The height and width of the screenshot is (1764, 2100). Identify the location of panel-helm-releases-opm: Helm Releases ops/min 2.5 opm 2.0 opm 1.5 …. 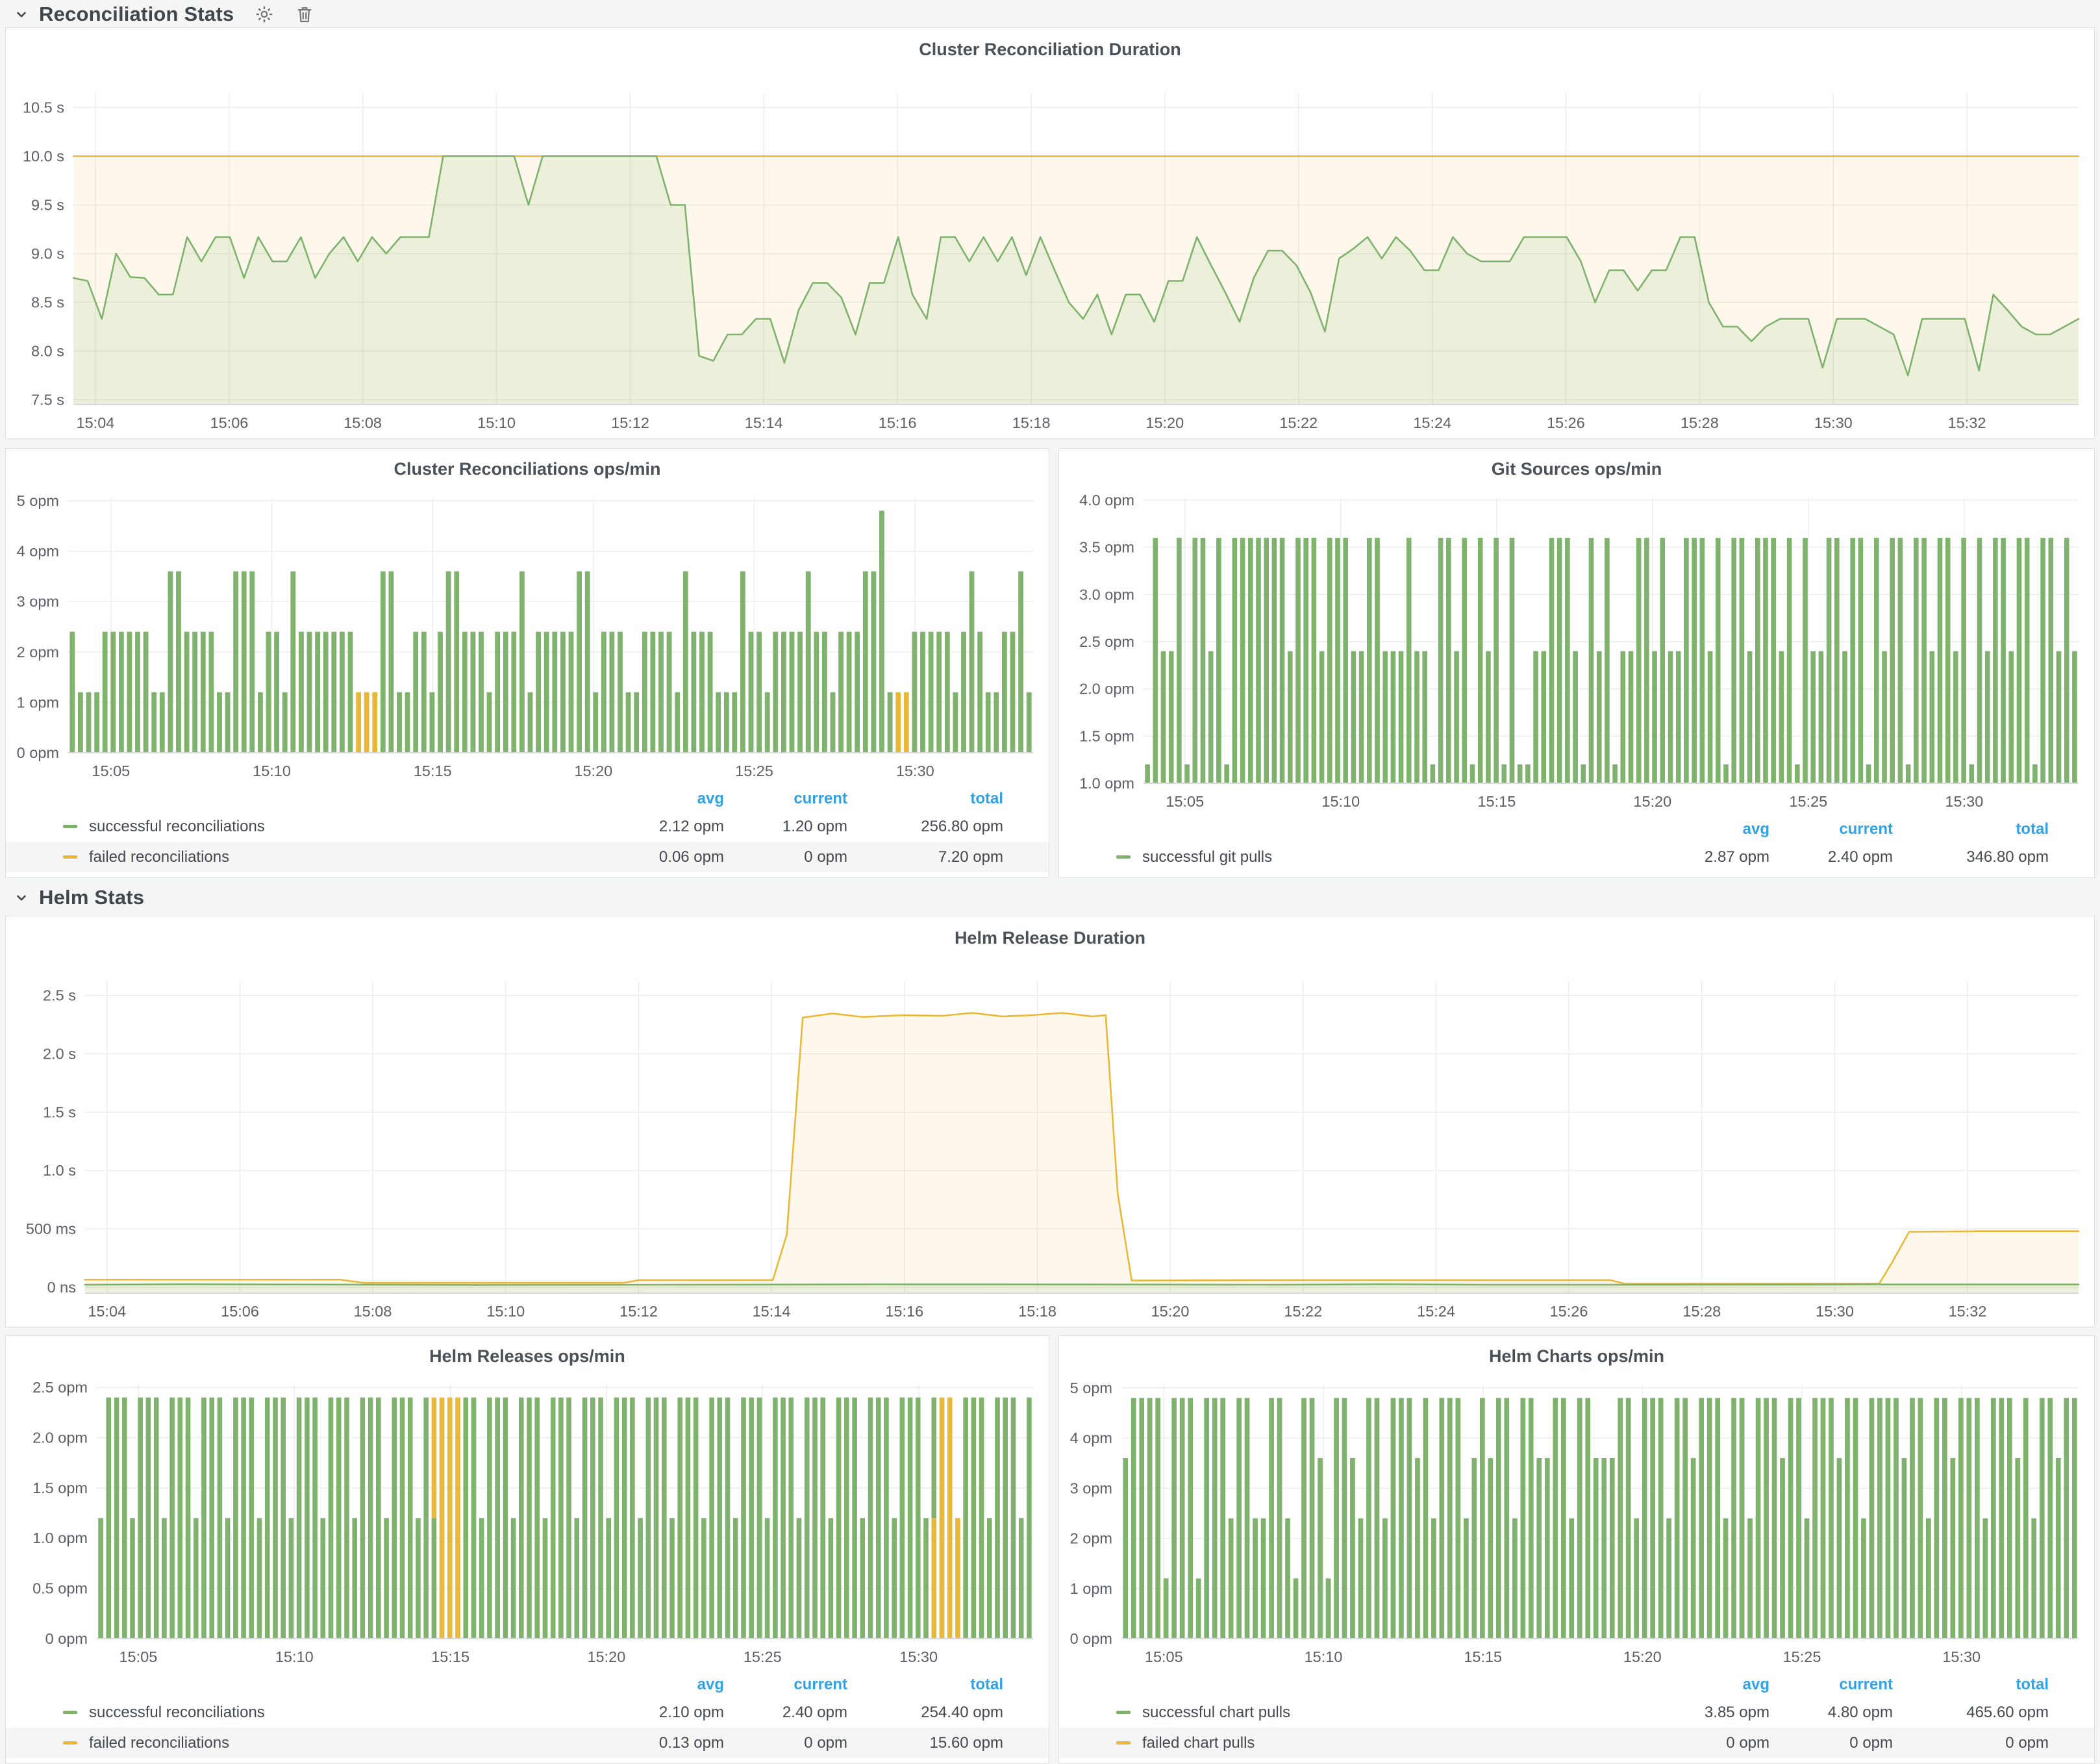
(527, 1550).